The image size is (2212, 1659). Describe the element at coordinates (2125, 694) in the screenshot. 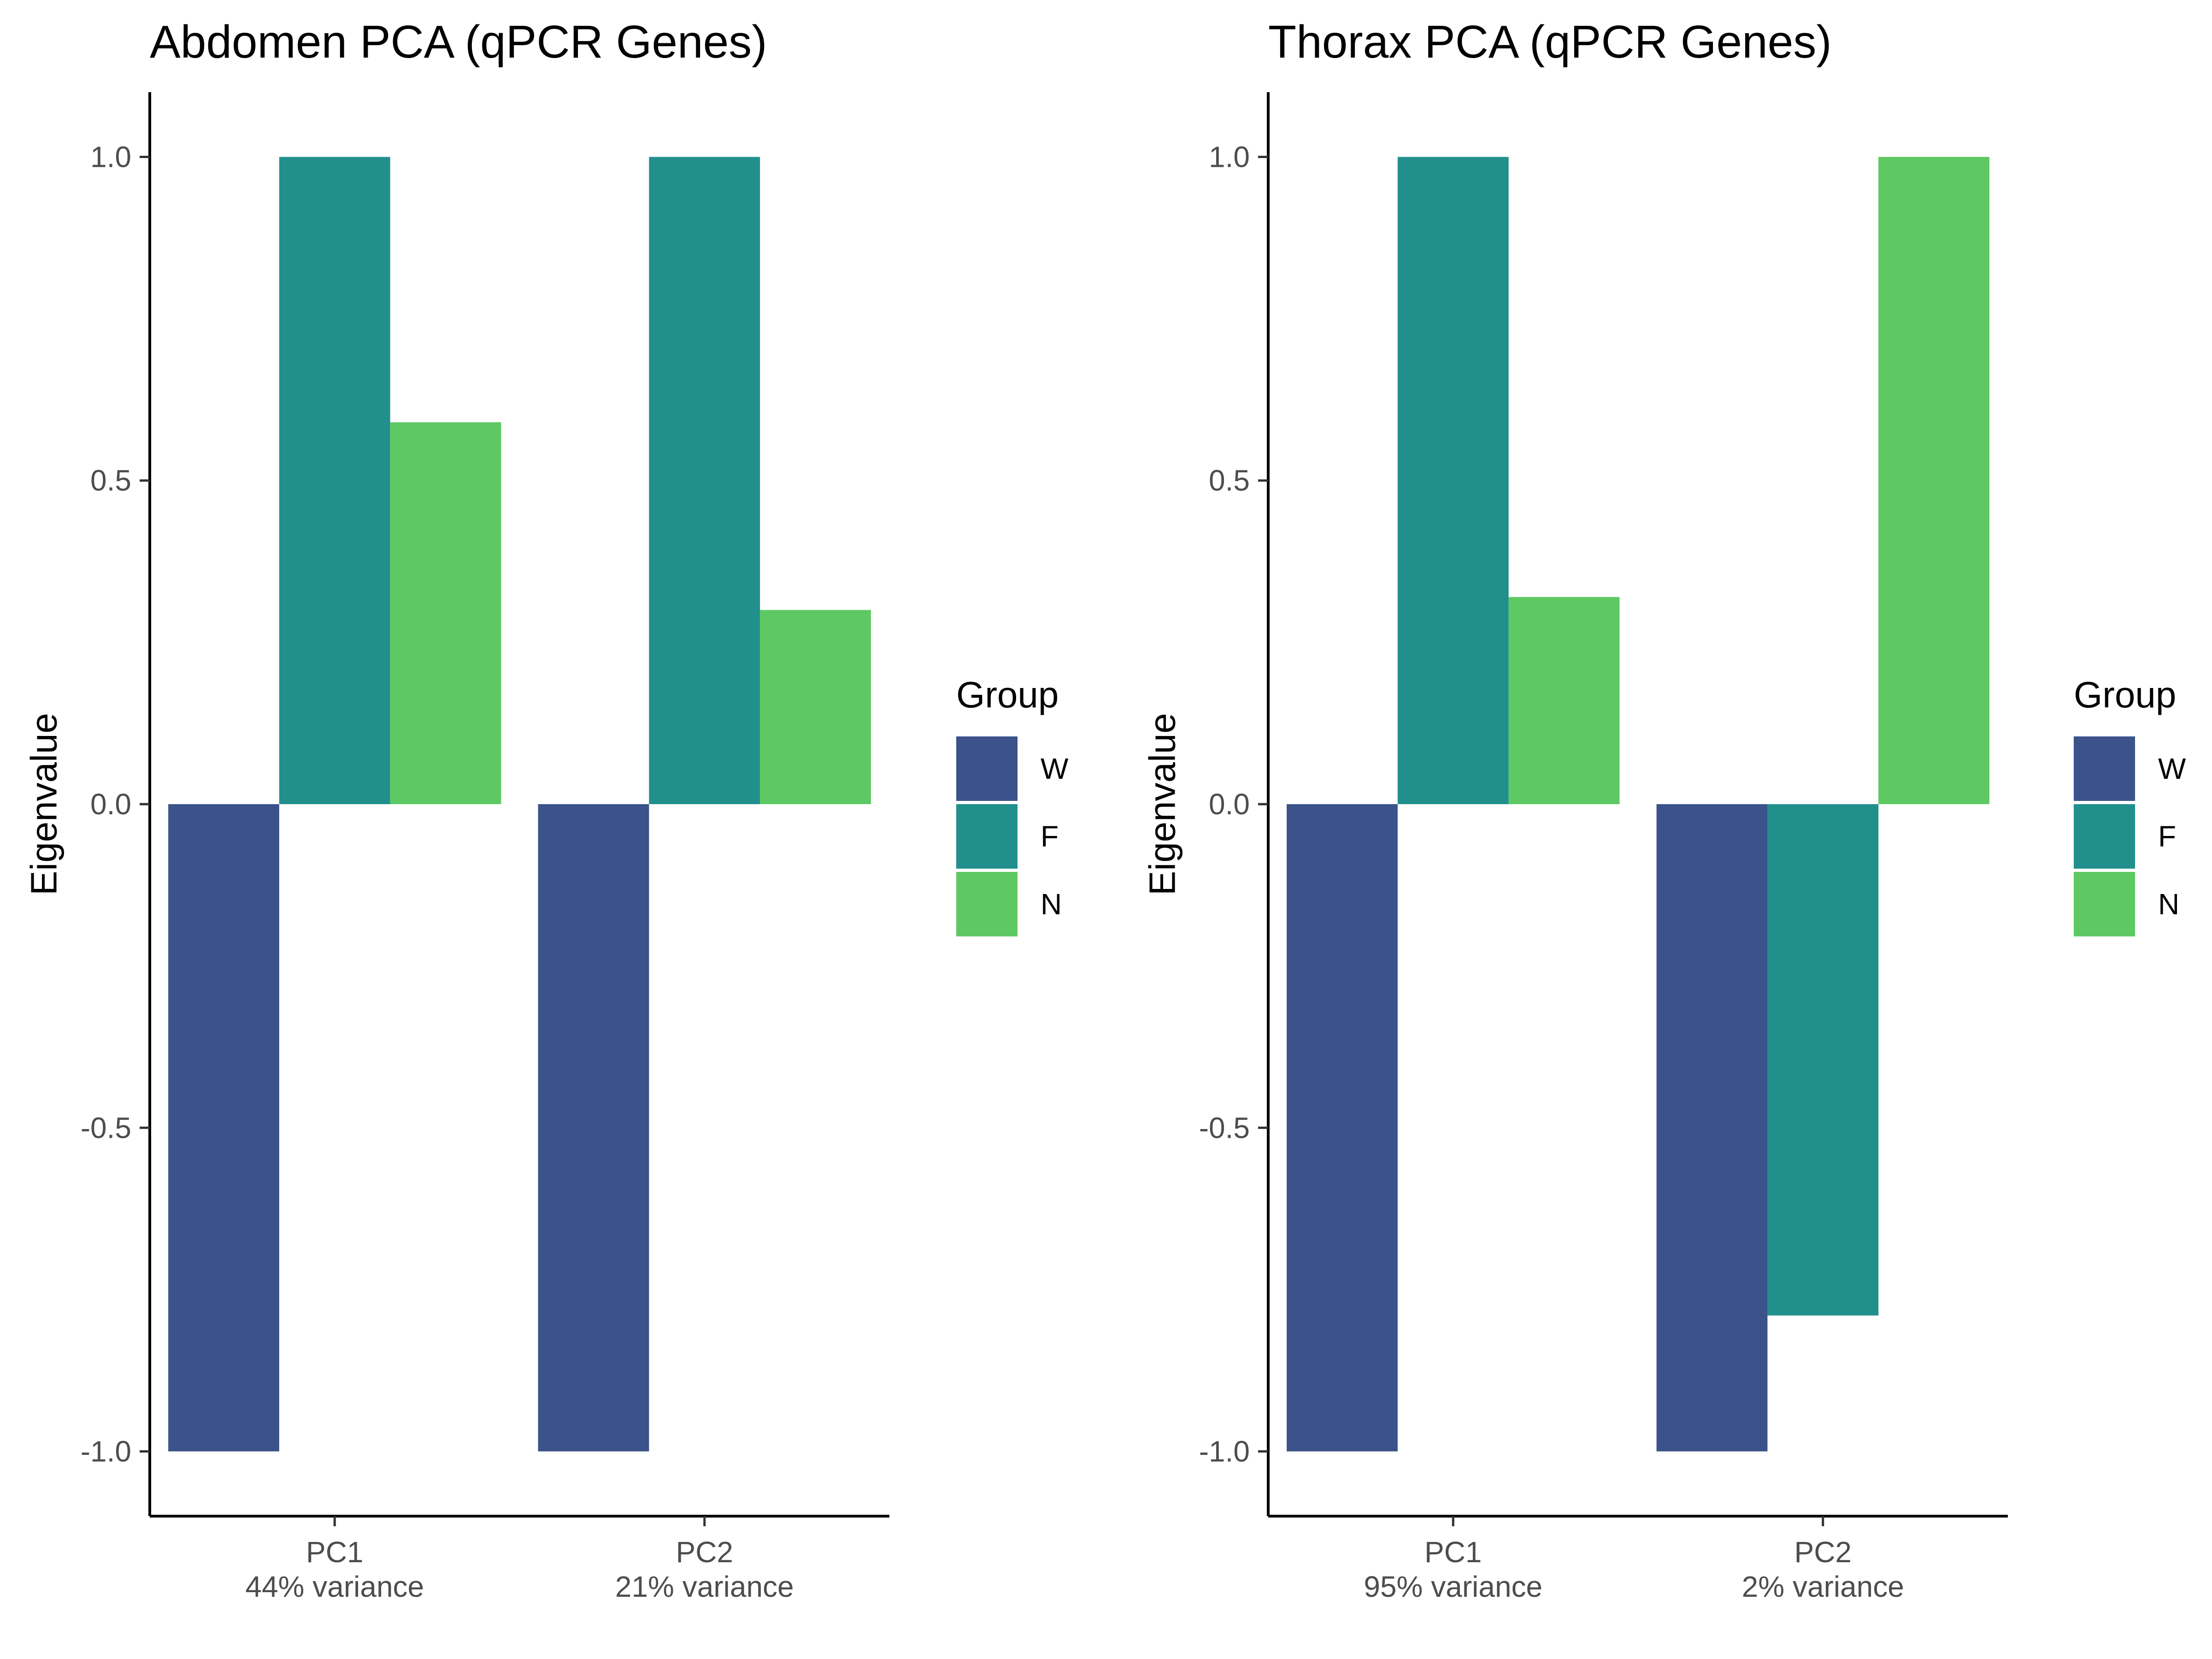

I see `panel-2-legend-title: Group` at that location.